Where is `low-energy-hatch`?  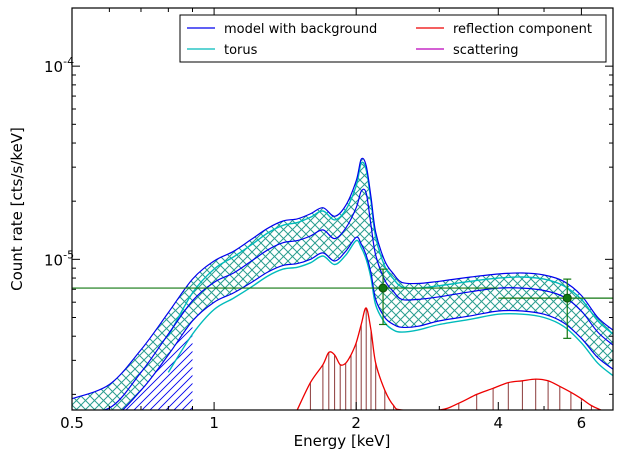 low-energy-hatch is located at coordinates (132, 365).